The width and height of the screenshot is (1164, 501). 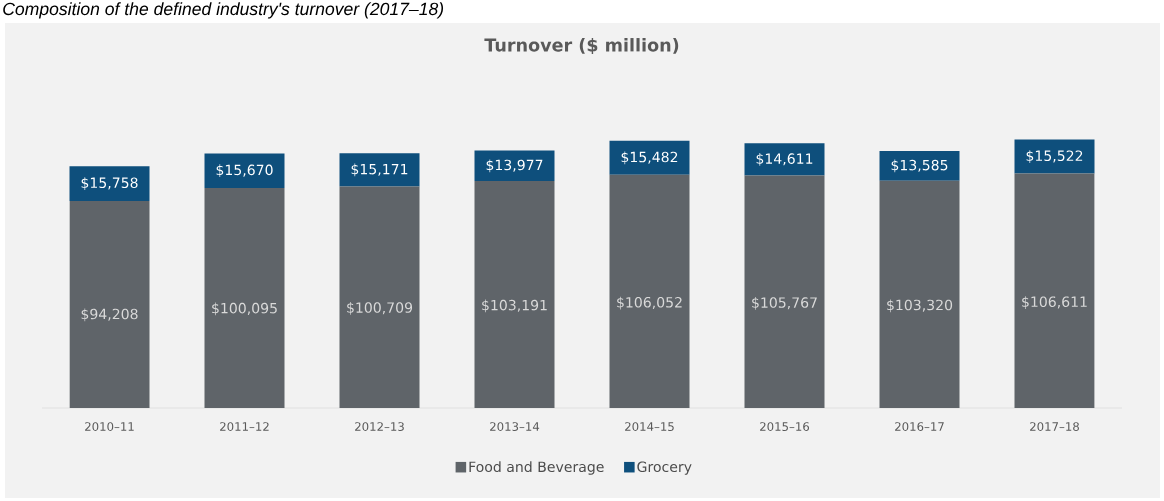 What do you see at coordinates (514, 306) in the screenshot?
I see `data-label: $103,191` at bounding box center [514, 306].